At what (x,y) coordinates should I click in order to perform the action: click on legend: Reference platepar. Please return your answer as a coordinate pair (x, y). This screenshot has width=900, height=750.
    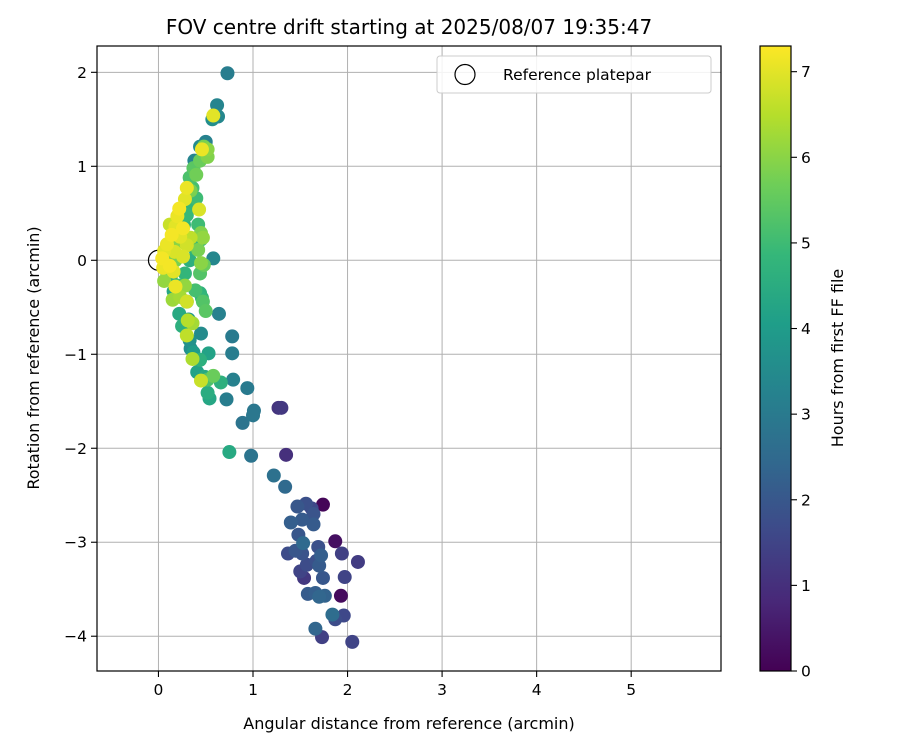
    Looking at the image, I should click on (574, 74).